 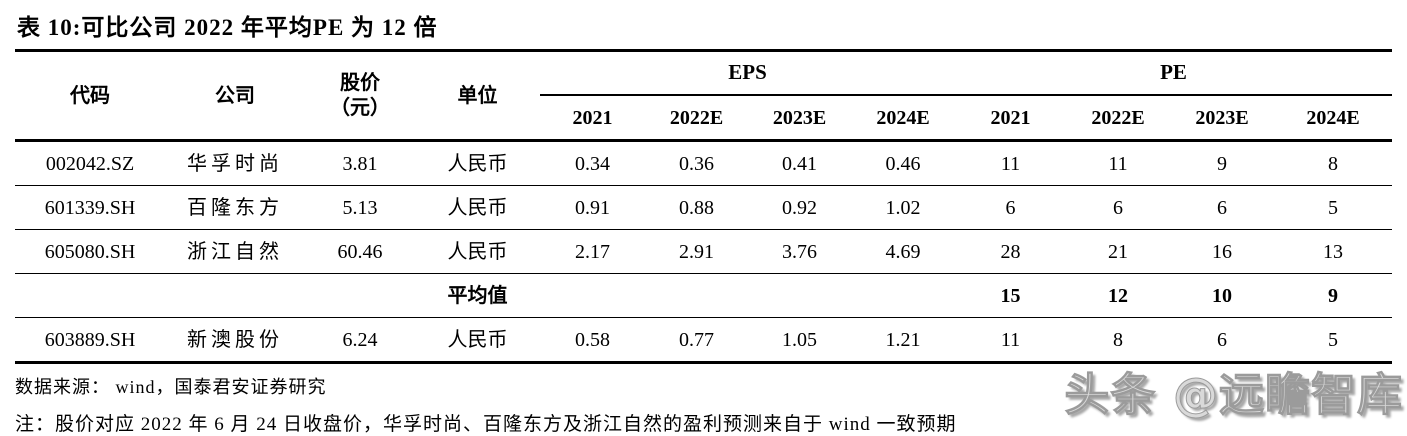 What do you see at coordinates (360, 295) in the screenshot?
I see `cell-price` at bounding box center [360, 295].